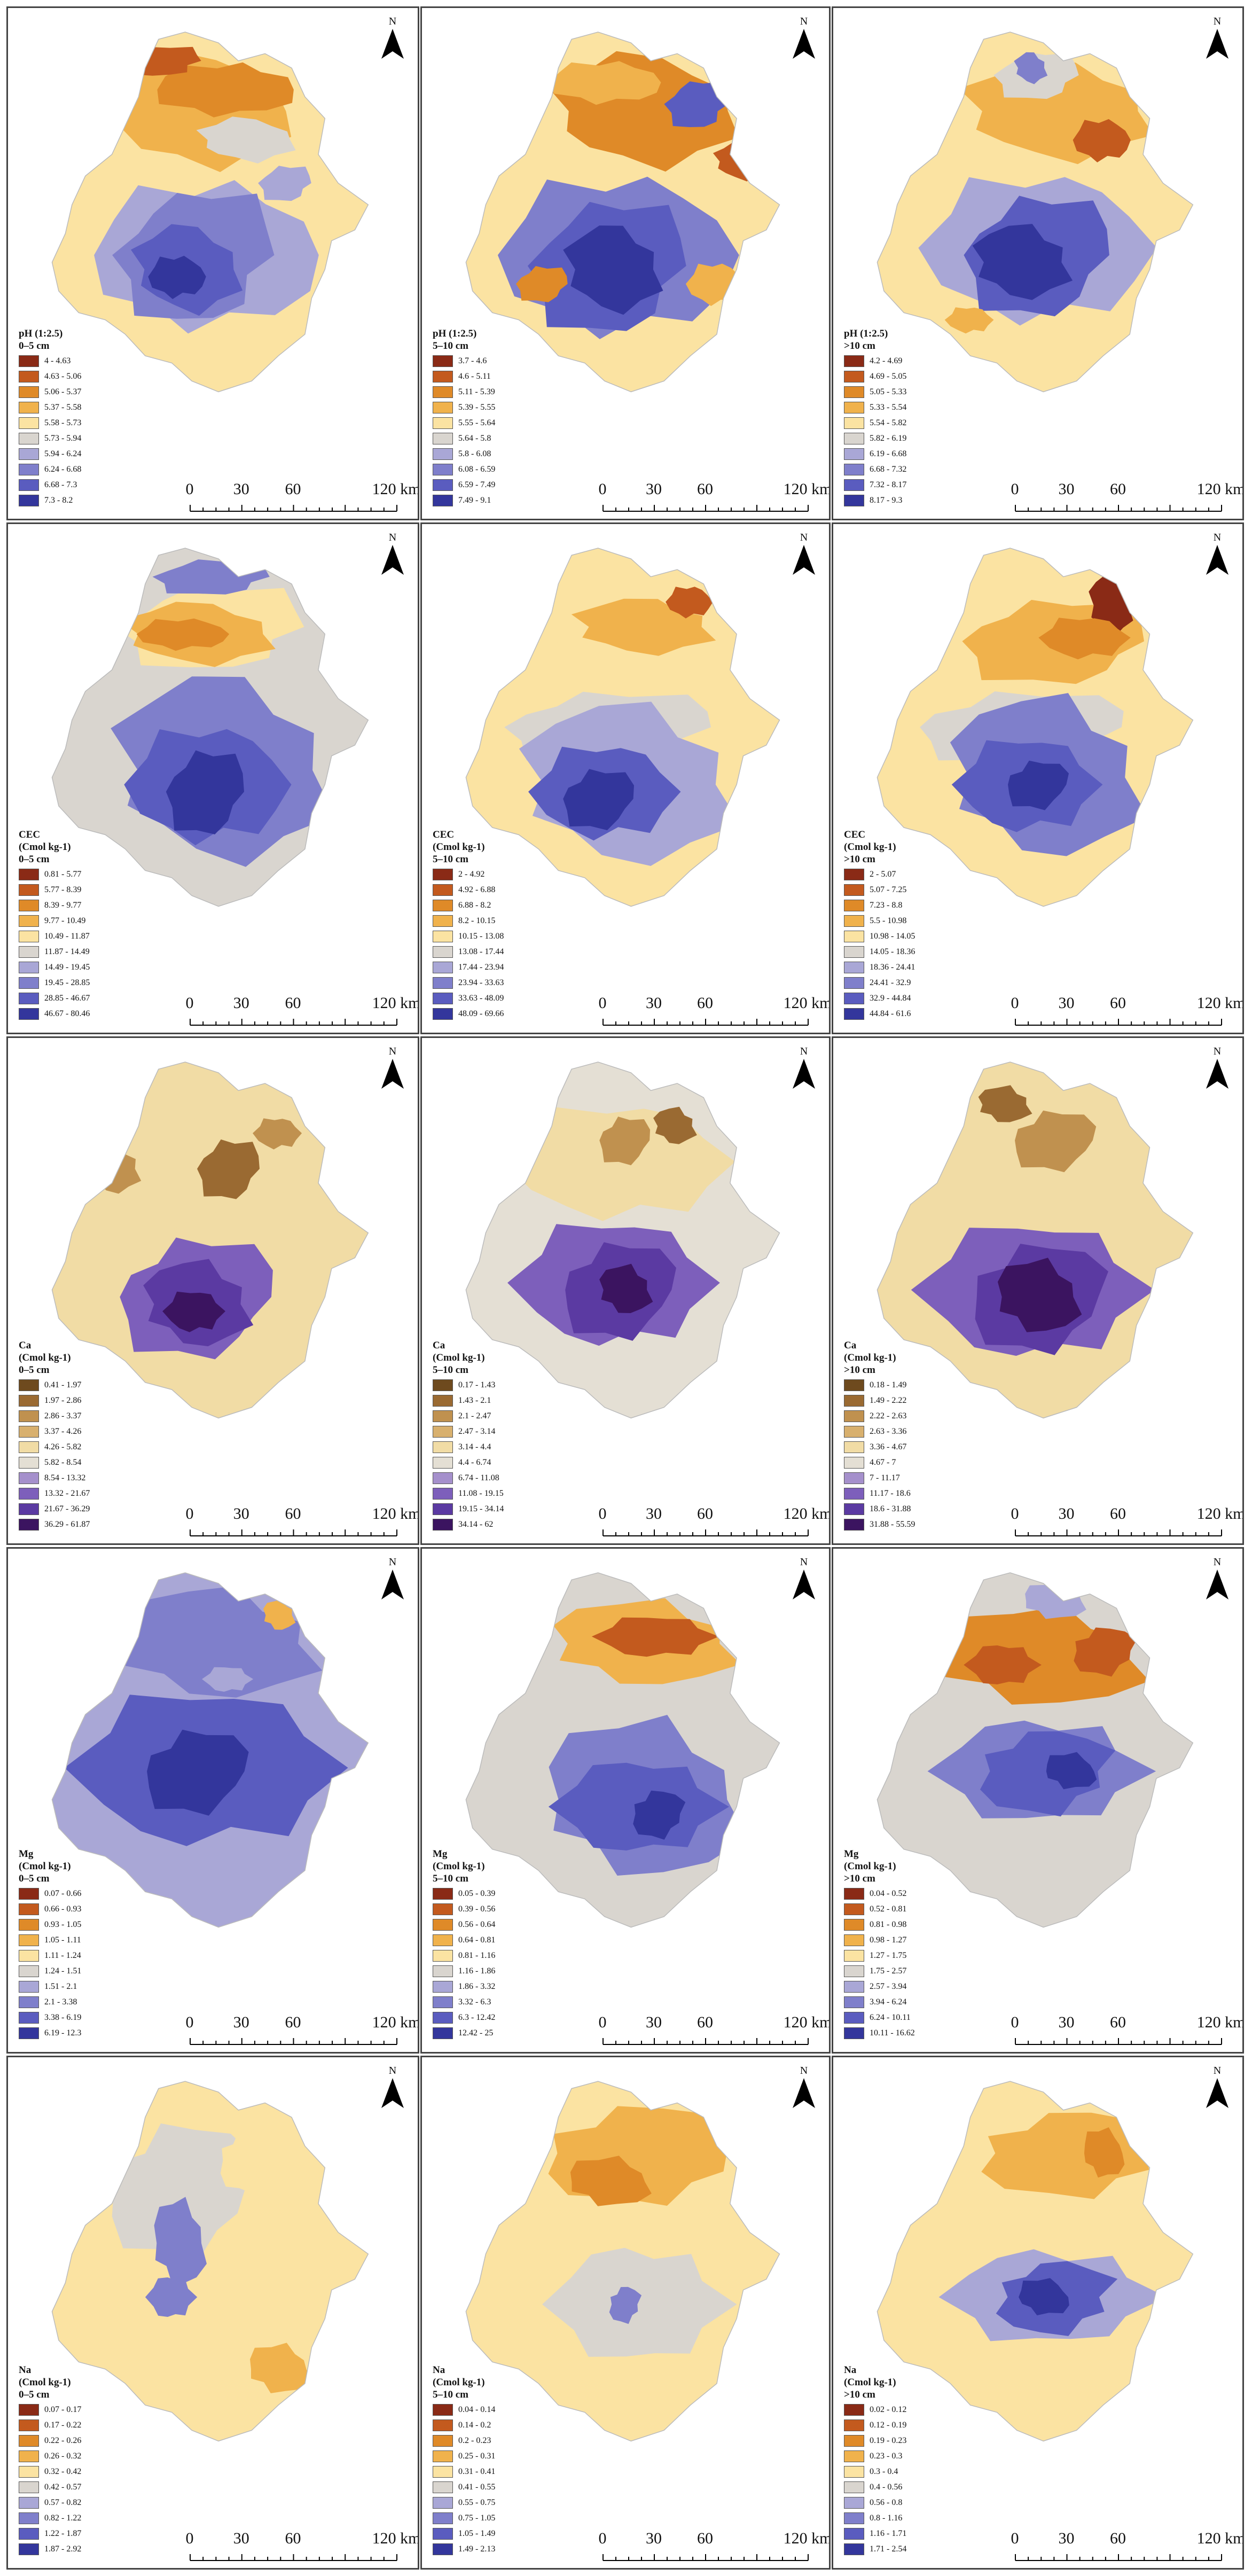 This screenshot has height=2576, width=1252. I want to click on legend-class-row: 3.14 - 4.4, so click(468, 1447).